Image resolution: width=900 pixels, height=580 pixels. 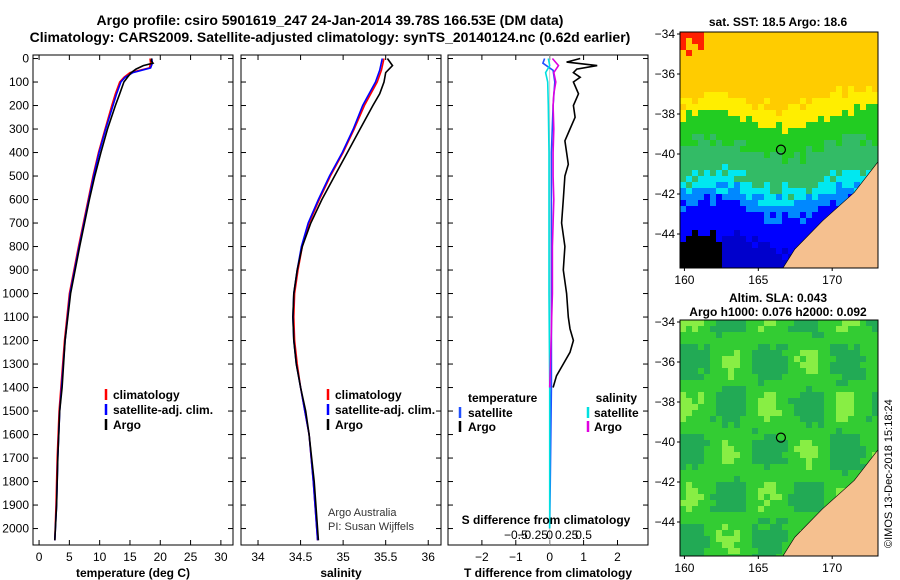 I want to click on difference-x-label: T difference from climatology, so click(x=548, y=573).